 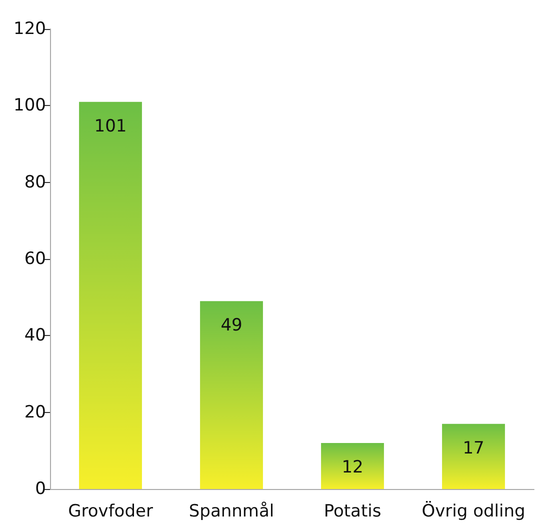 What do you see at coordinates (231, 326) in the screenshot?
I see `data-label: 49` at bounding box center [231, 326].